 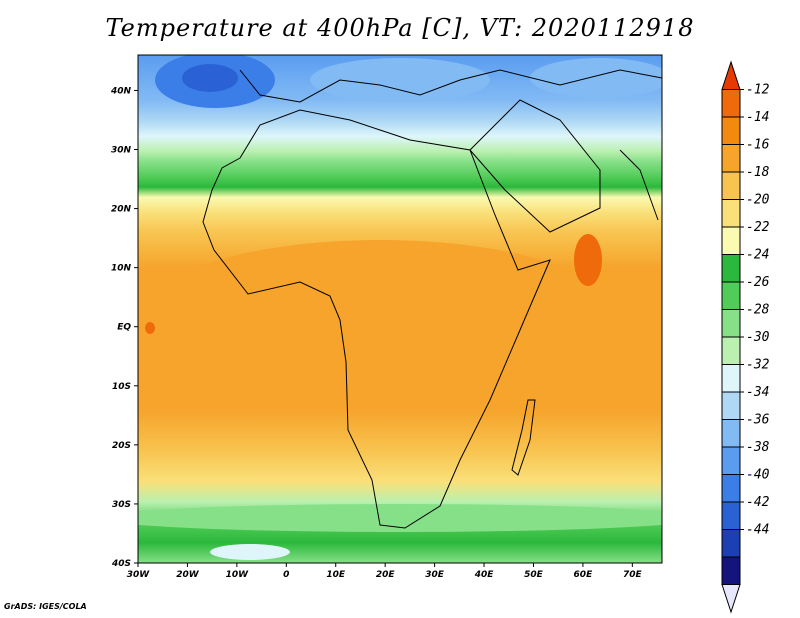 I want to click on lon-tick-label: 10E, so click(x=336, y=575).